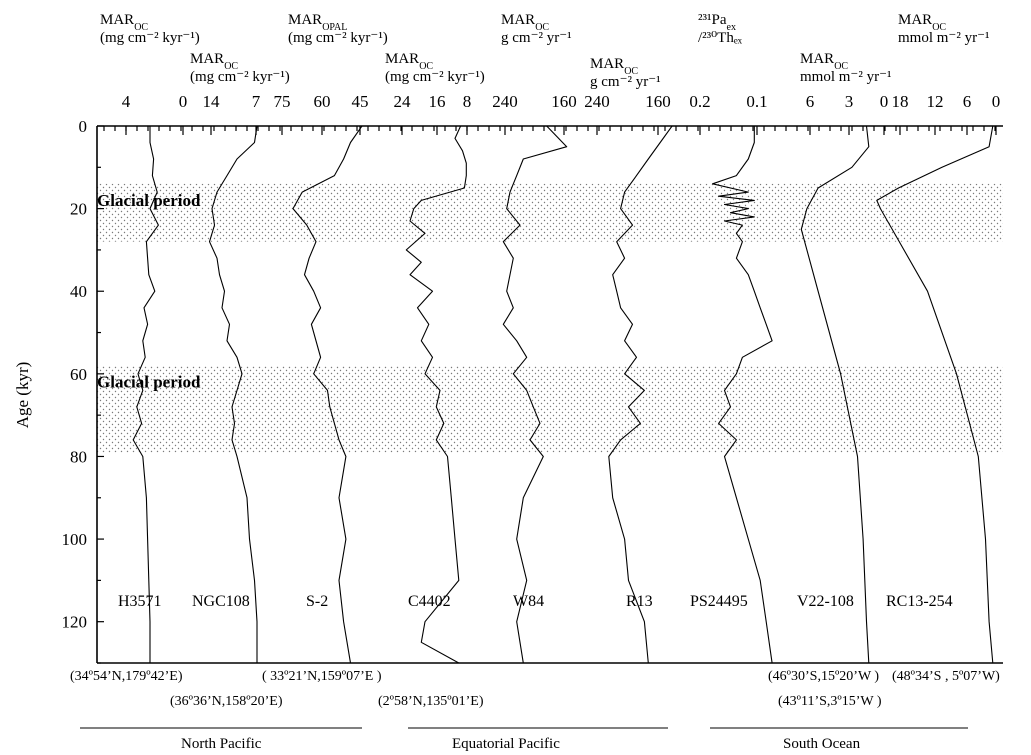 The height and width of the screenshot is (755, 1031). Describe the element at coordinates (317, 22) in the screenshot. I see `panel-header-title: MAROPAL` at that location.